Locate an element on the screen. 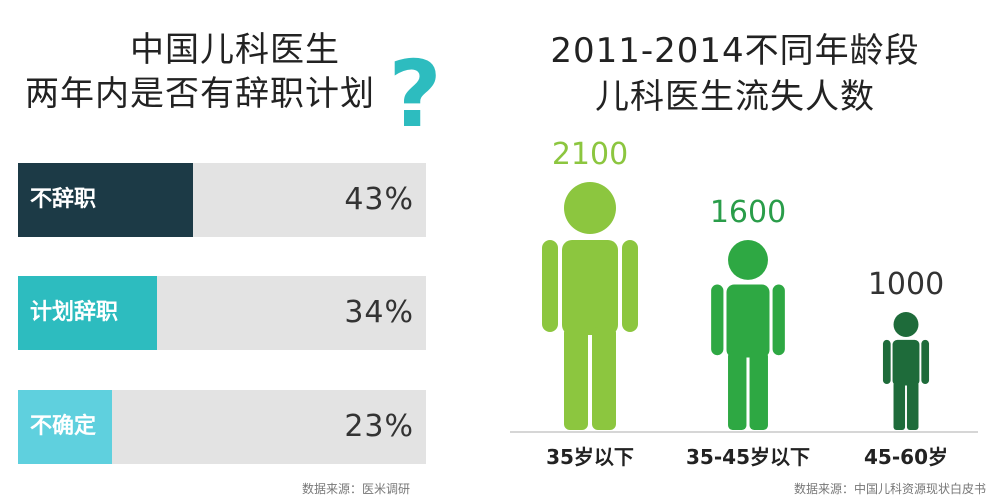 The image size is (1000, 503). value-label: 2100 is located at coordinates (590, 154).